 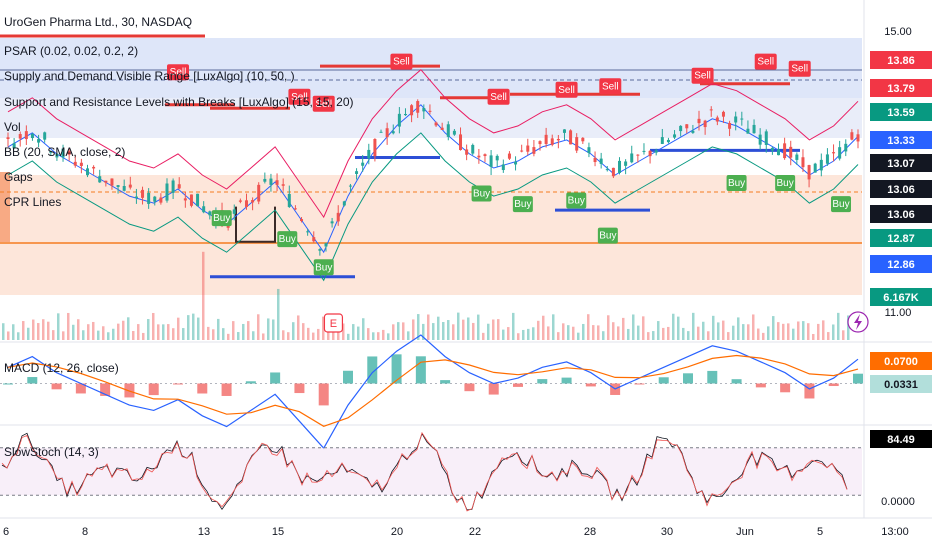 I want to click on macd-tag, so click(x=901, y=361).